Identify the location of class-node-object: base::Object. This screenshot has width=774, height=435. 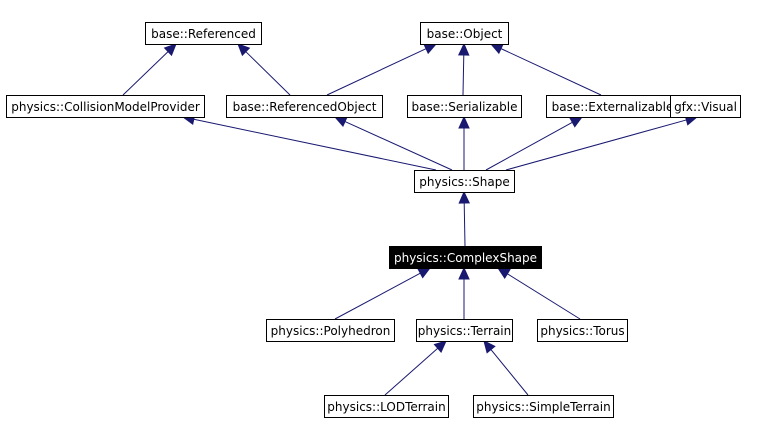
(464, 33).